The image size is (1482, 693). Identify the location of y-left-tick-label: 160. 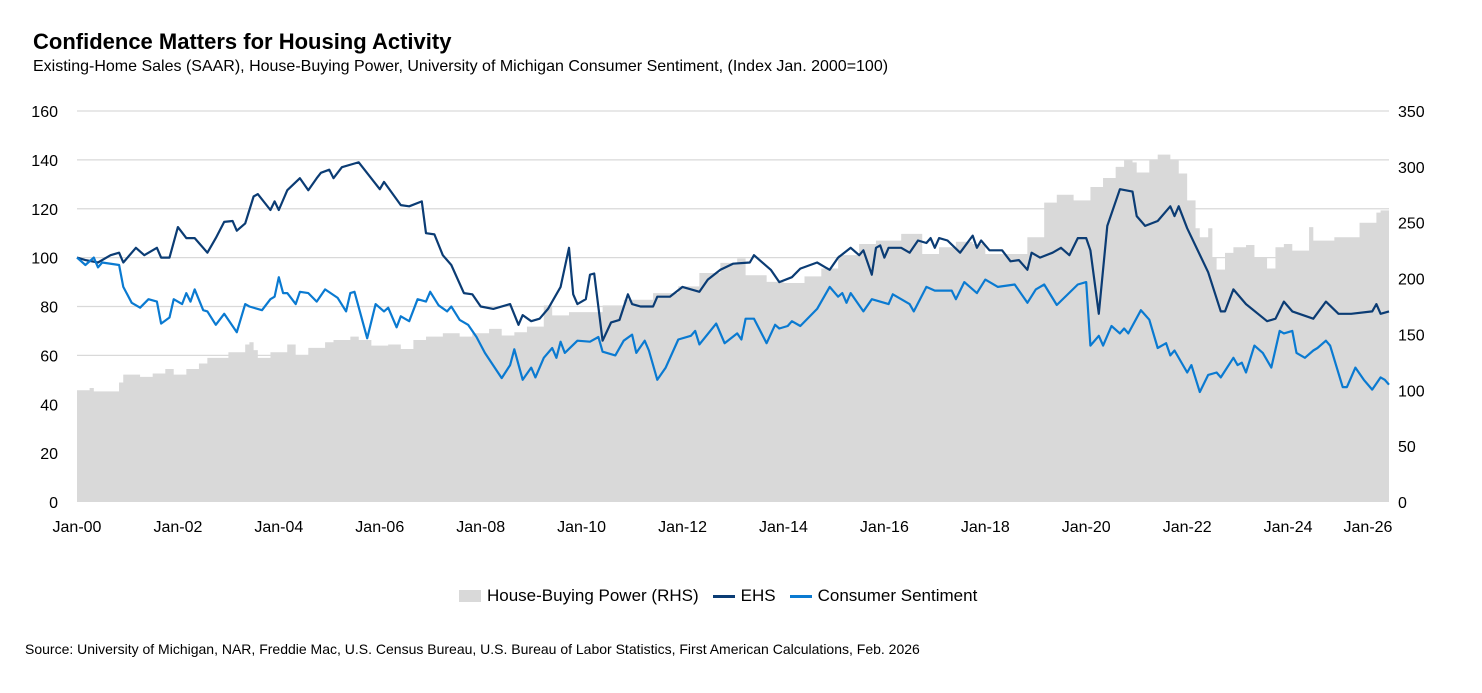
(44, 112).